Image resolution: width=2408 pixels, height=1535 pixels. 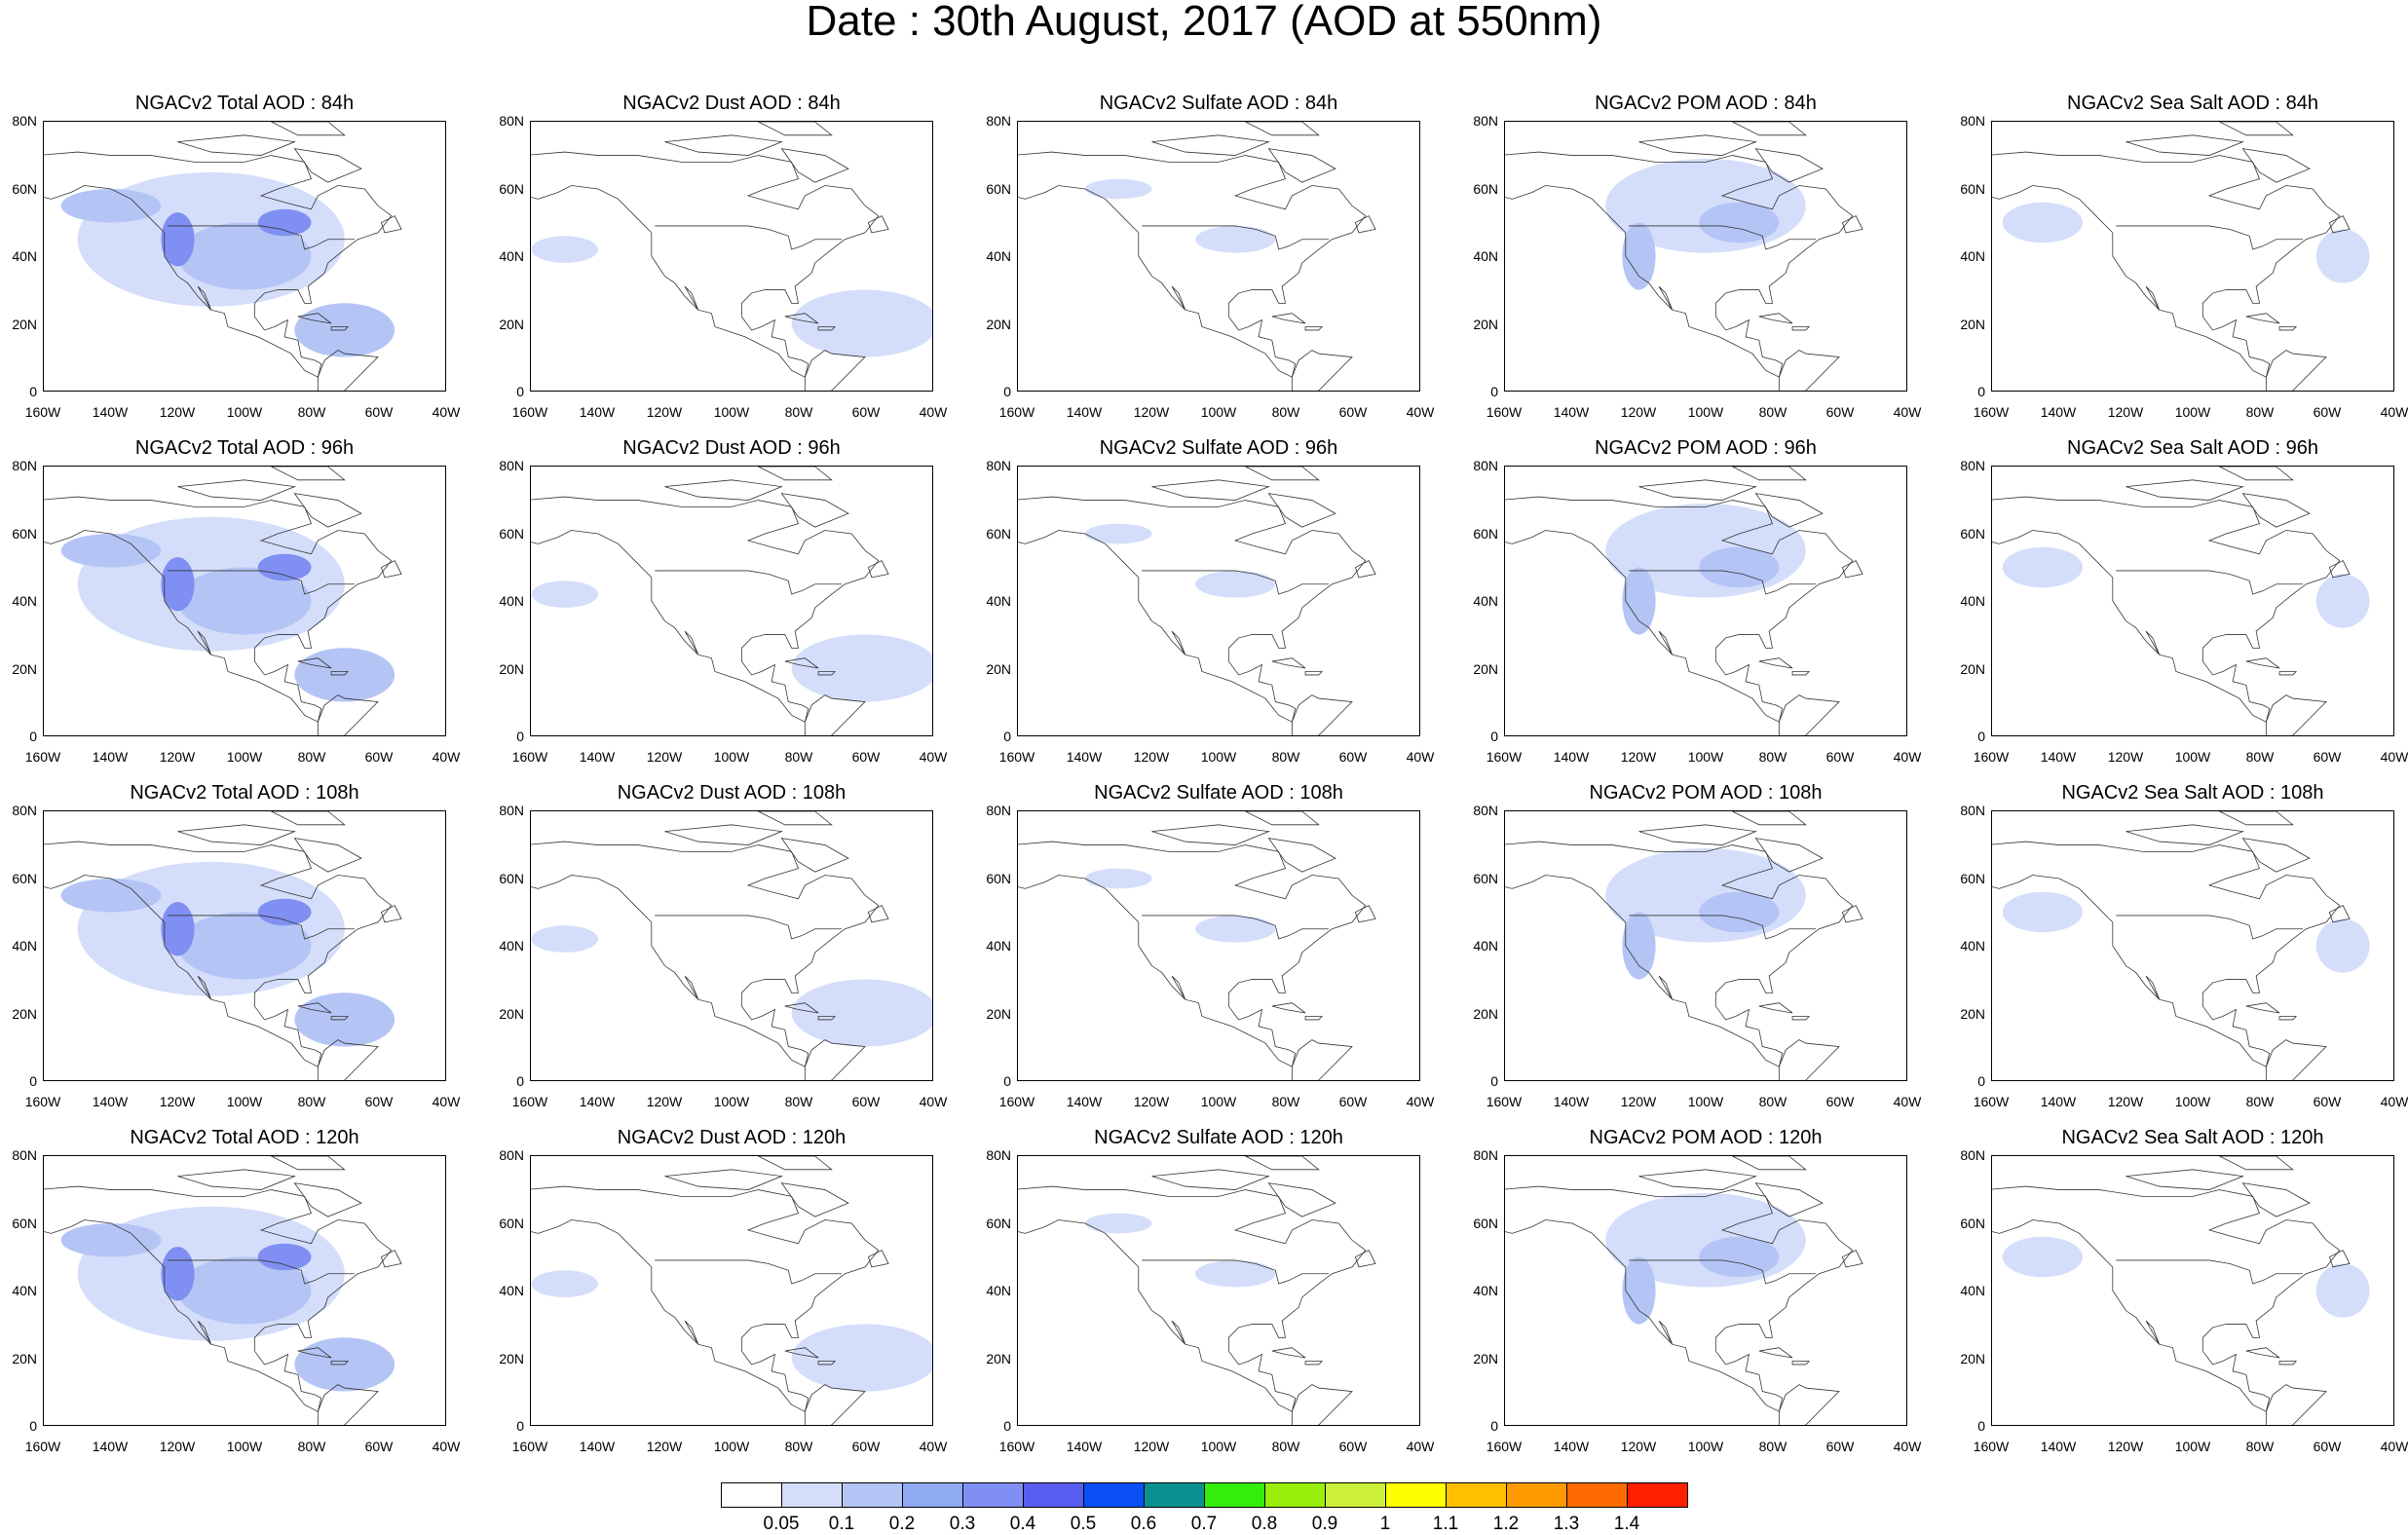 I want to click on map-svg, so click(x=731, y=601).